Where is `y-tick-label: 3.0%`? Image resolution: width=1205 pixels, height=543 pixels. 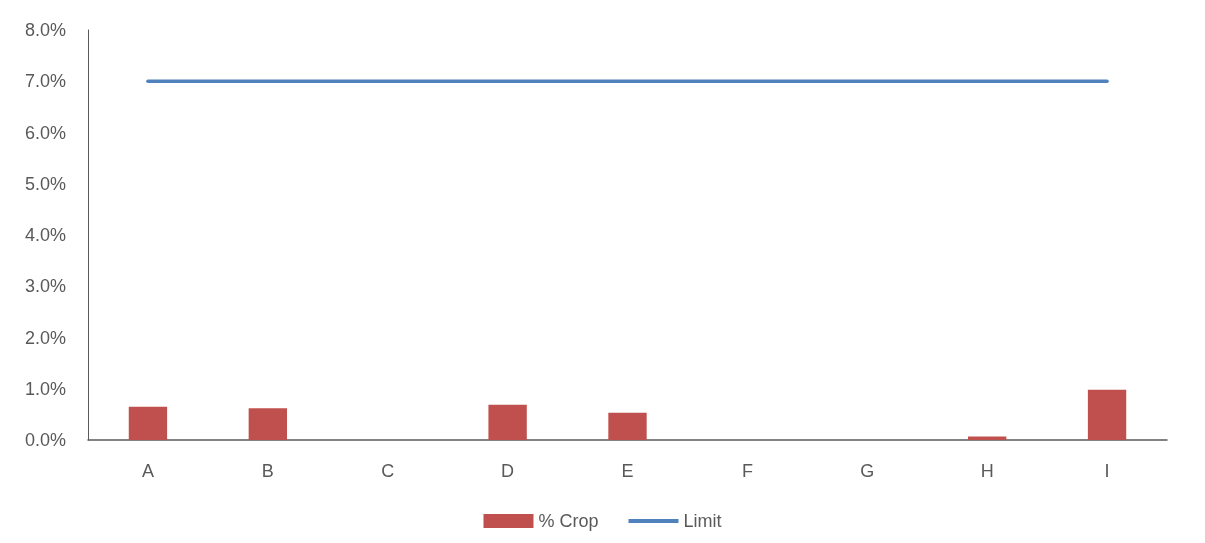
y-tick-label: 3.0% is located at coordinates (45, 286).